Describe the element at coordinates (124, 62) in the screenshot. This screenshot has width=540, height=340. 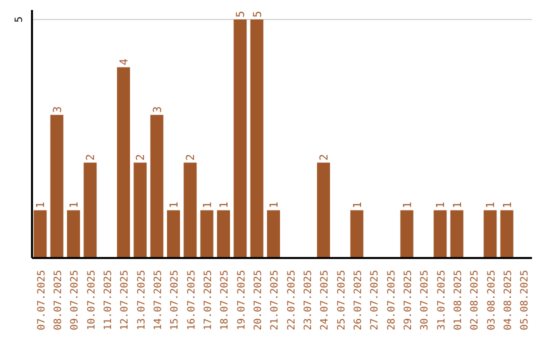
I see `data-label: 4` at that location.